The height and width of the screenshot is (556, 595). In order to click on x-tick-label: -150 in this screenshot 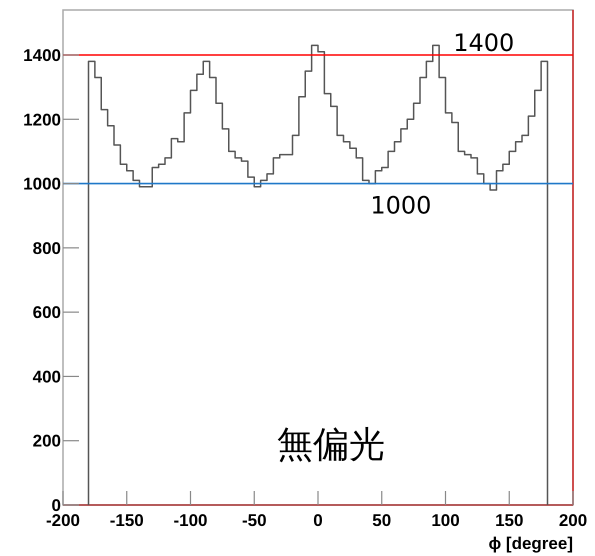, I will do `click(127, 520)`.